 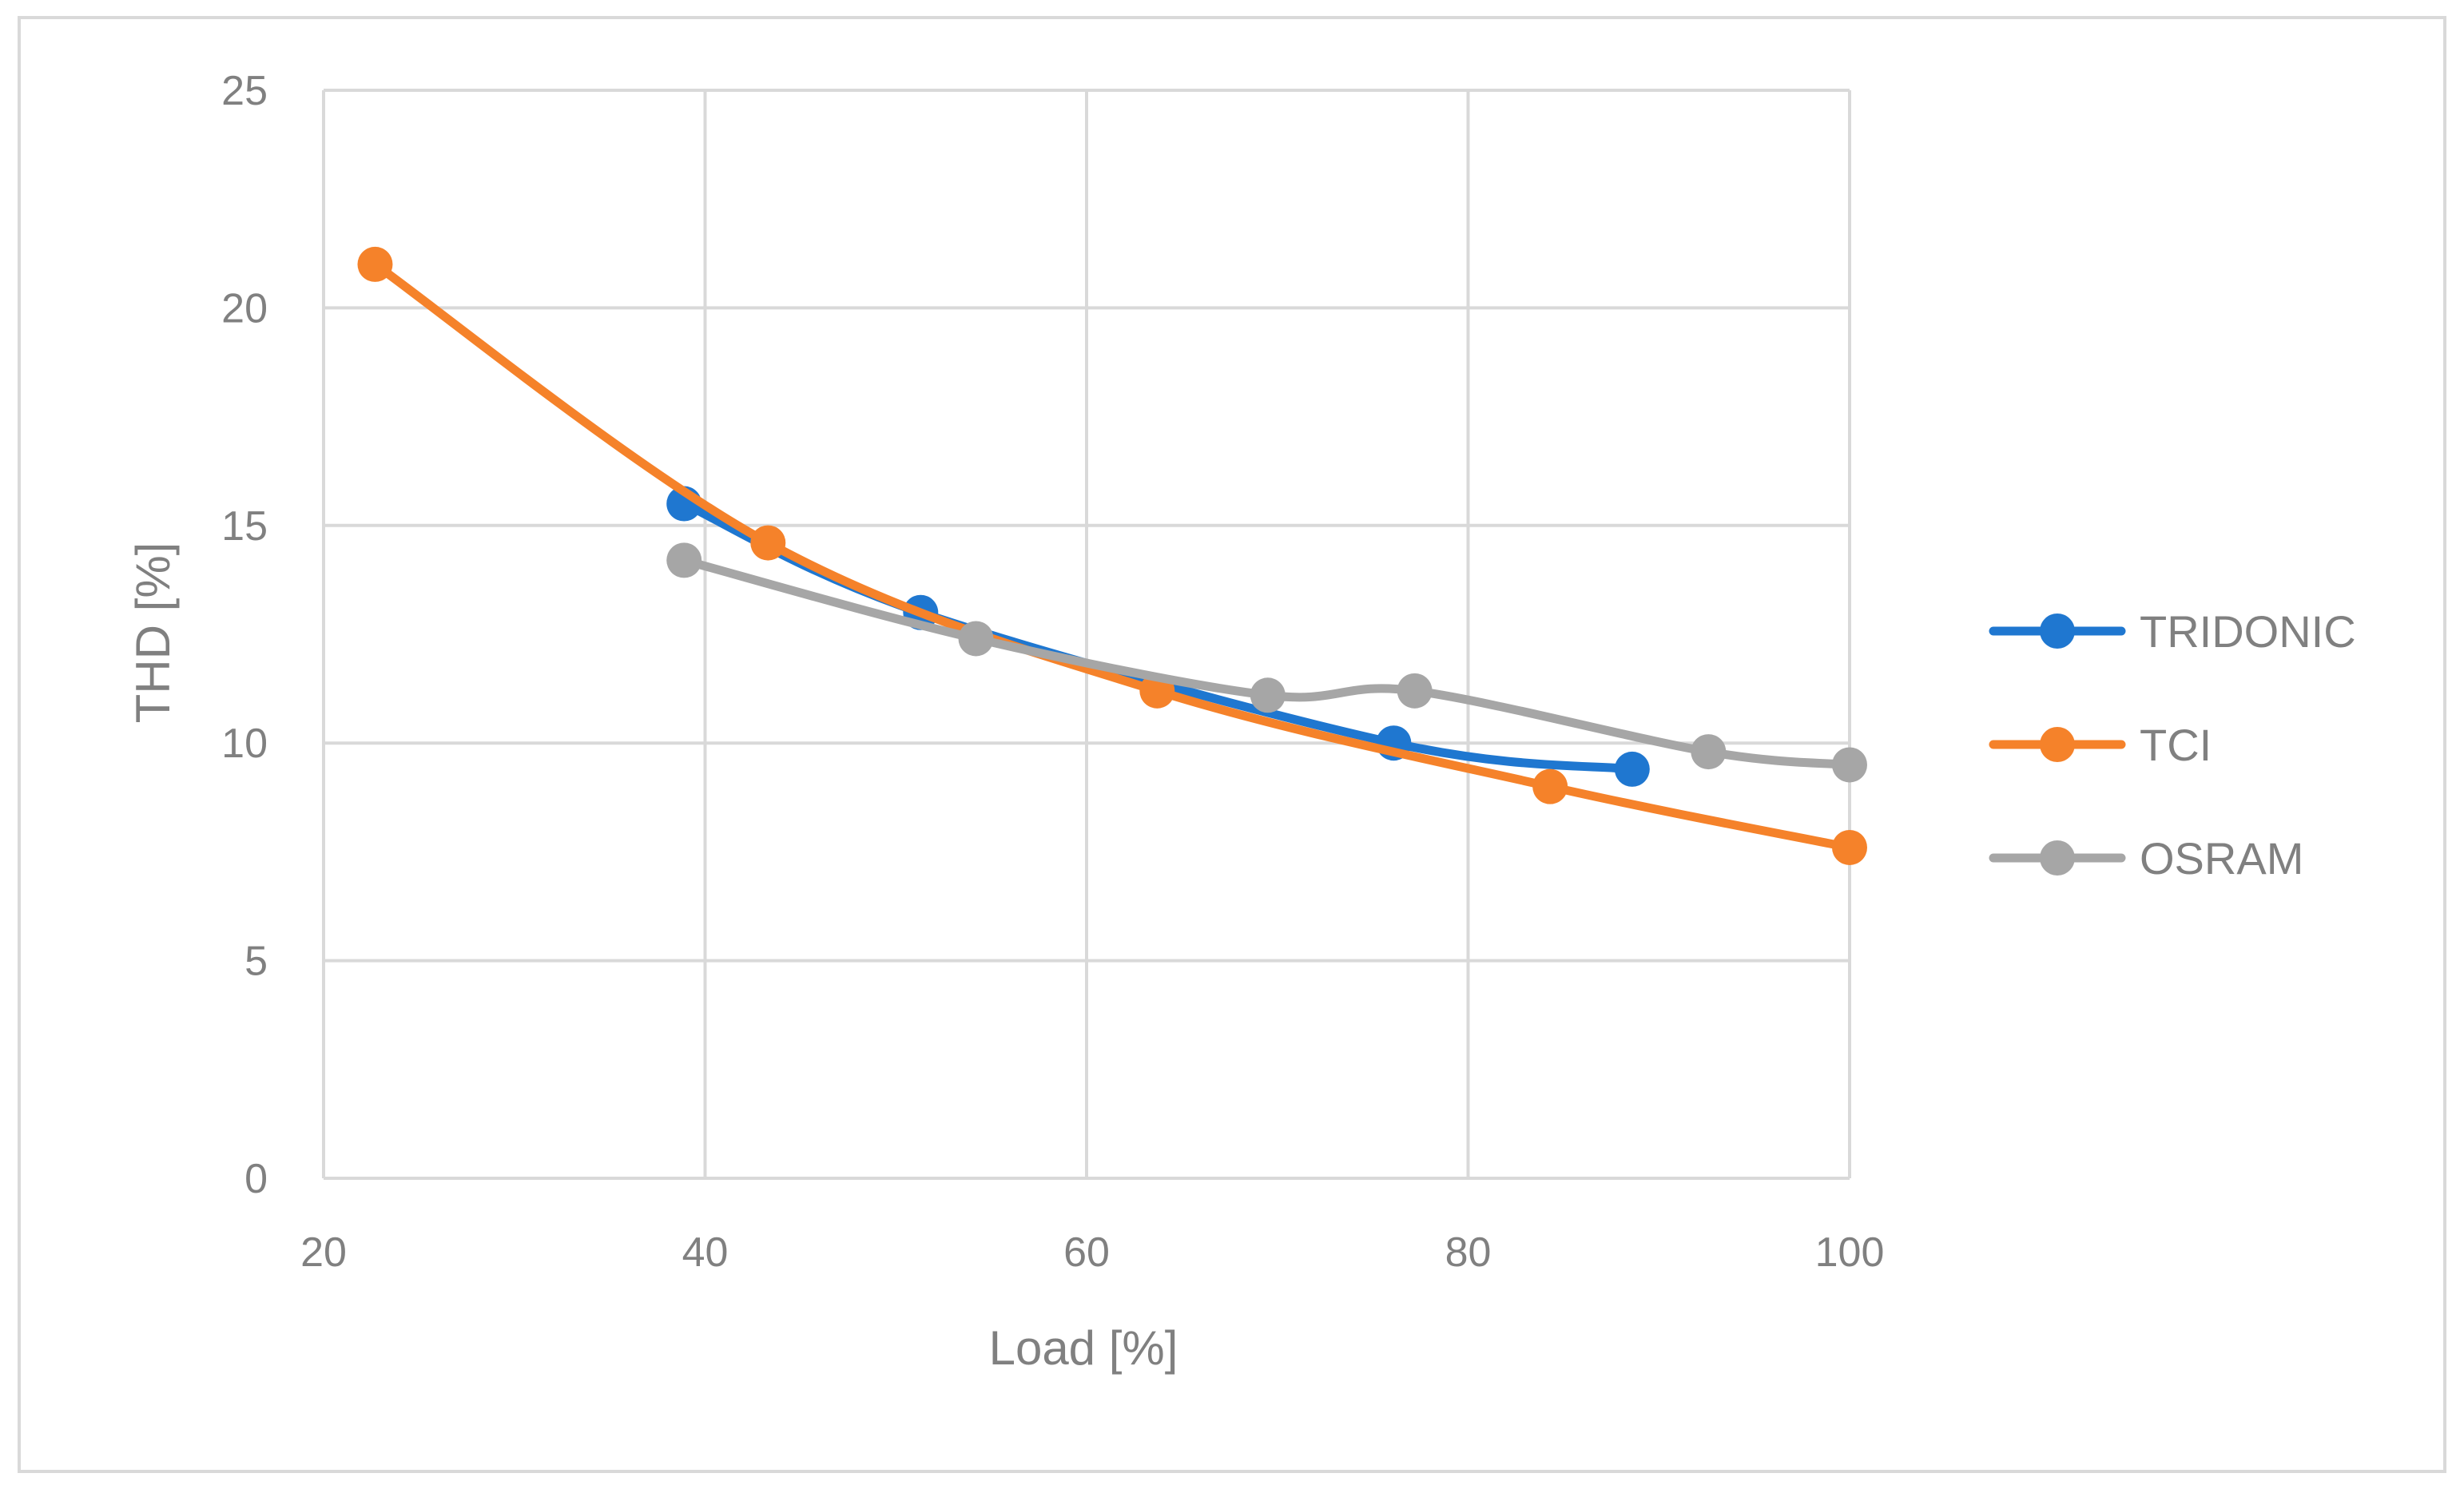 What do you see at coordinates (705, 1252) in the screenshot?
I see `x-tick-label: 40` at bounding box center [705, 1252].